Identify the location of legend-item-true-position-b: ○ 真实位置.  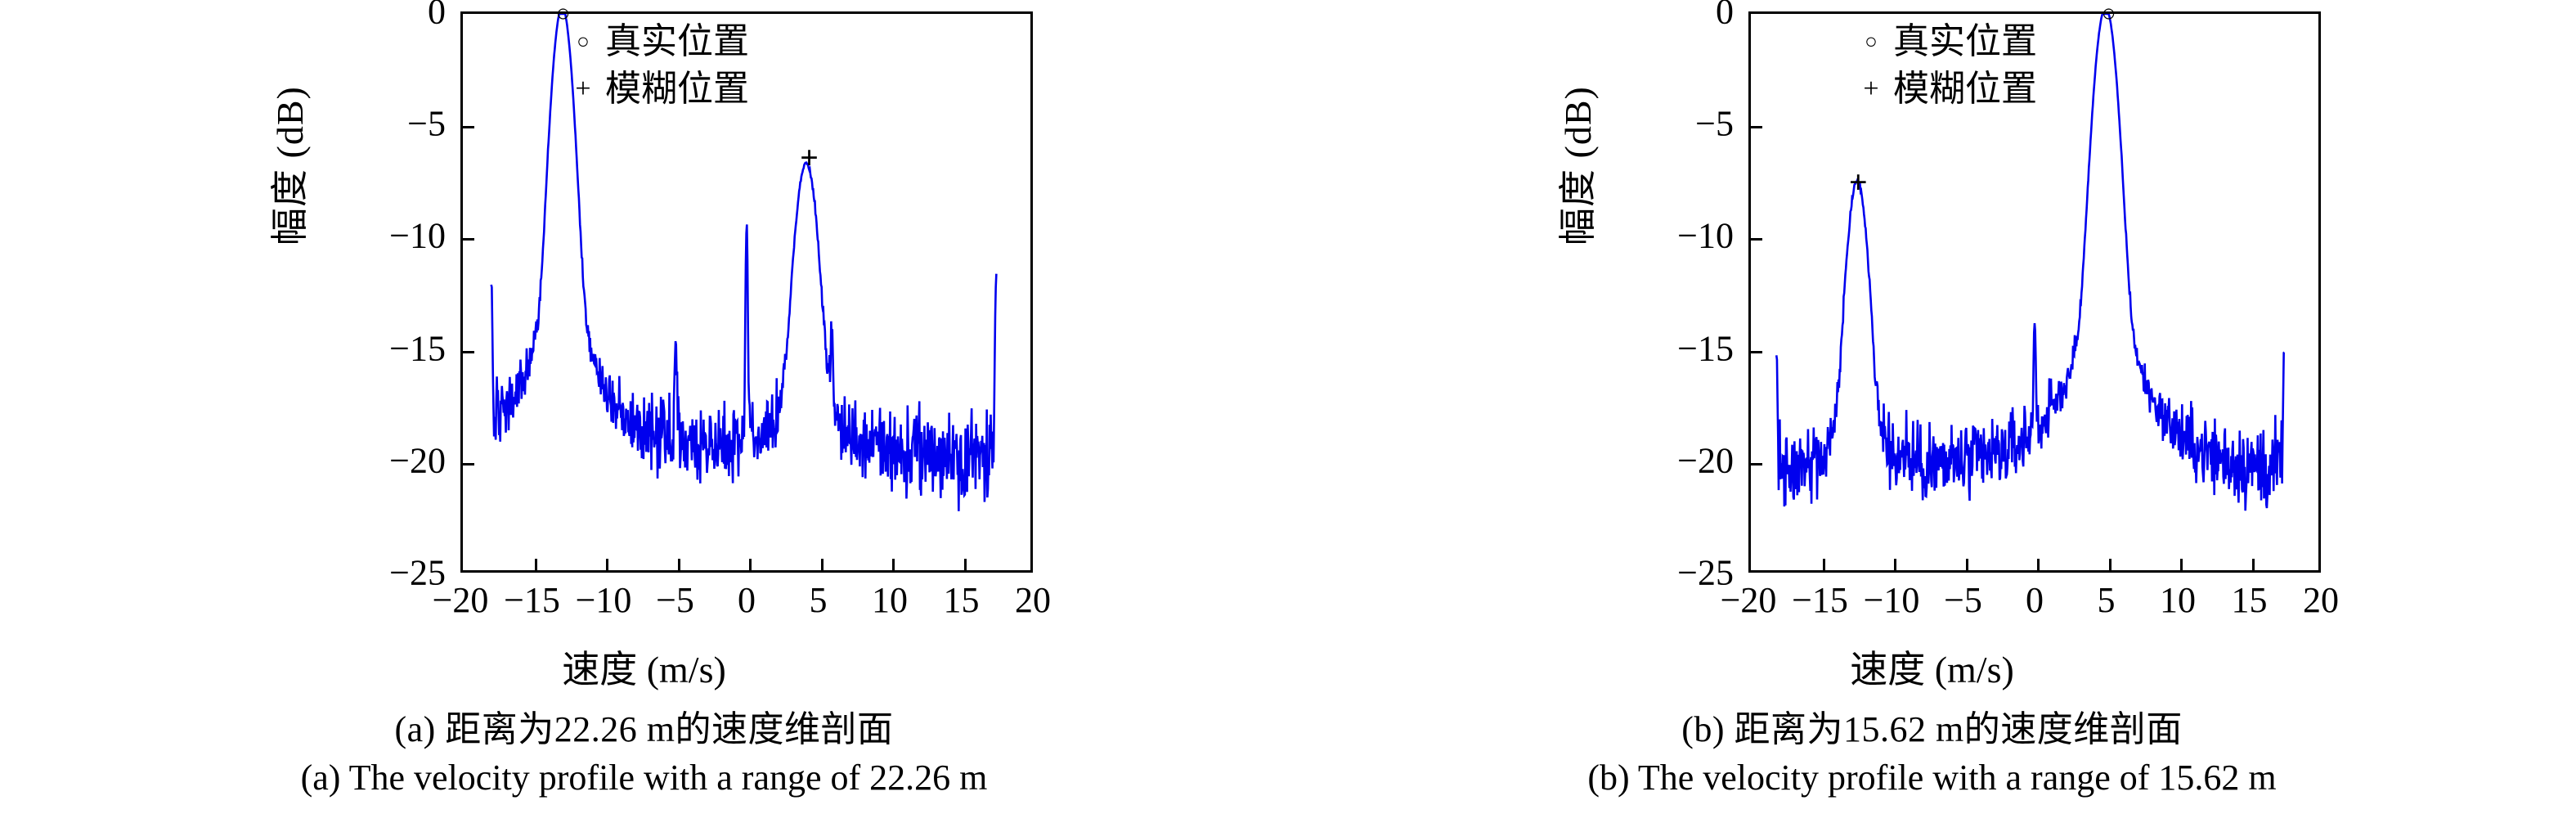
(1948, 41).